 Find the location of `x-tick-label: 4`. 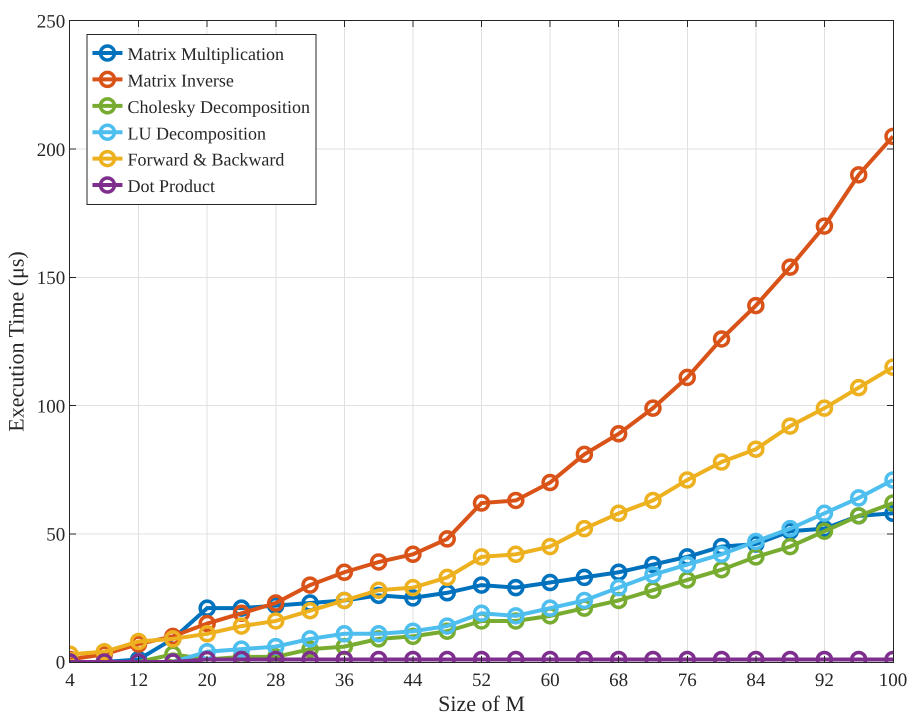

x-tick-label: 4 is located at coordinates (70, 680).